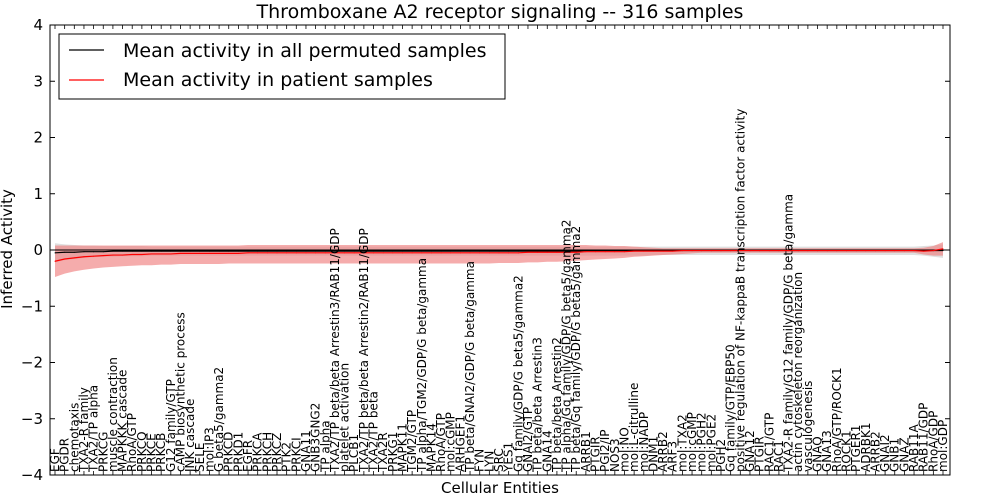 The height and width of the screenshot is (500, 1000). What do you see at coordinates (692, 442) in the screenshot?
I see `category-label: mol:cGMP` at bounding box center [692, 442].